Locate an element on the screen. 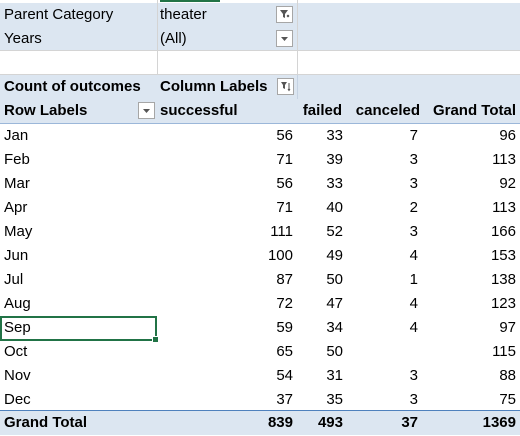 This screenshot has width=520, height=436. pivot-header-row: Count of outcomes Column Labels is located at coordinates (260, 87).